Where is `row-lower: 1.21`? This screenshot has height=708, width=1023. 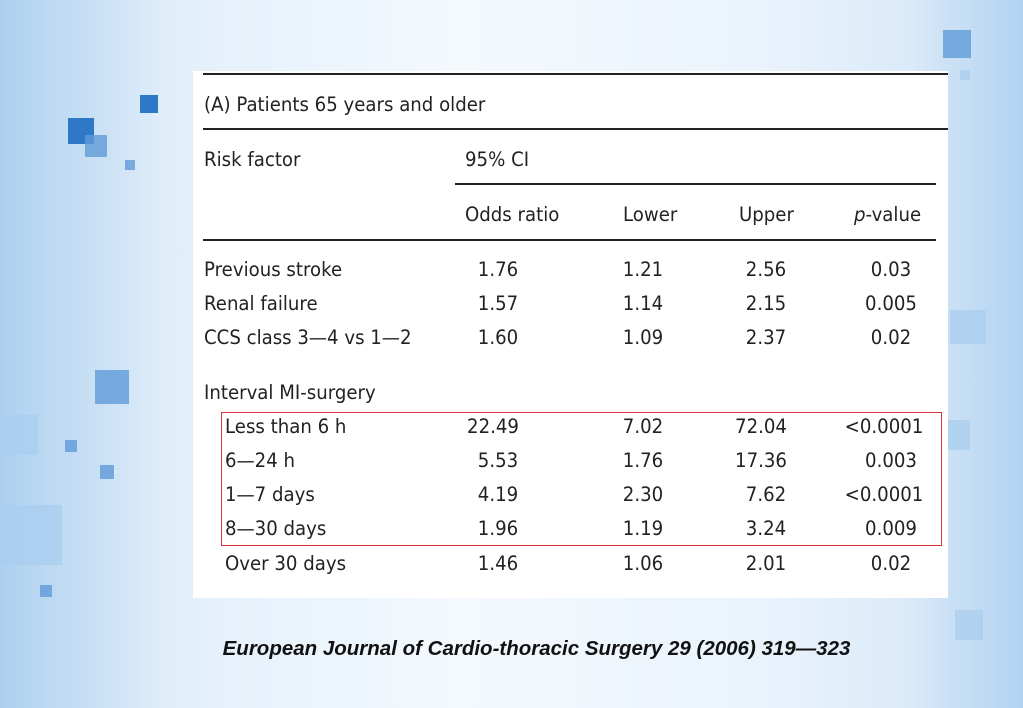
row-lower: 1.21 is located at coordinates (643, 269).